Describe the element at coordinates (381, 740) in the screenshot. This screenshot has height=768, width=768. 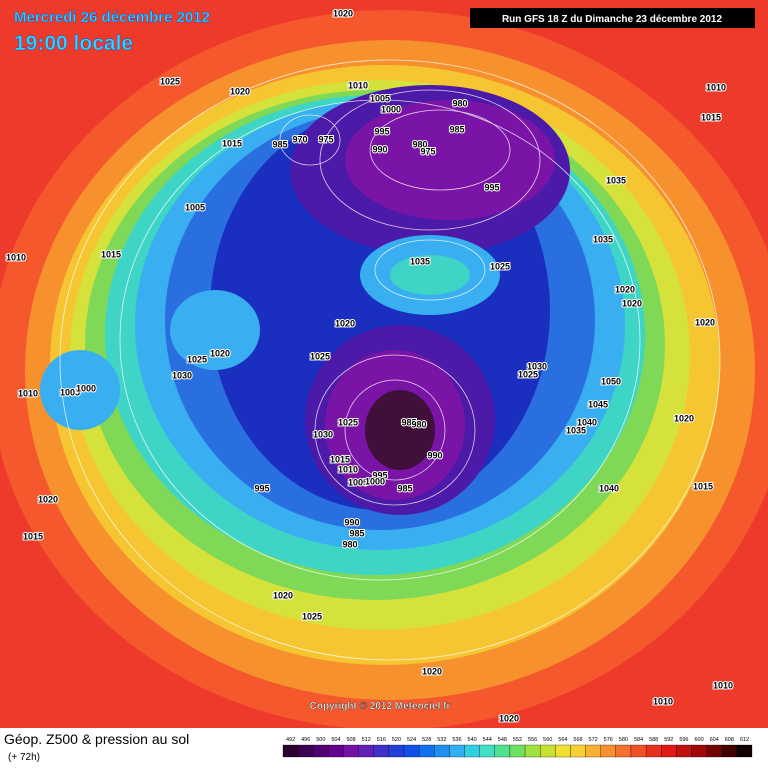
I see `scale-label: 516` at that location.